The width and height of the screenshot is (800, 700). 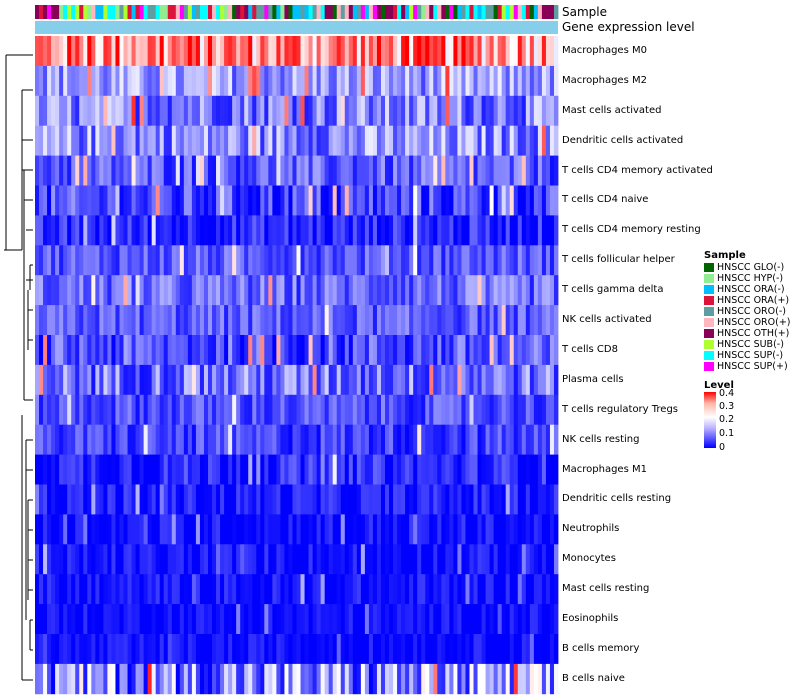 What do you see at coordinates (593, 678) in the screenshot?
I see `row-label: B cells naive` at bounding box center [593, 678].